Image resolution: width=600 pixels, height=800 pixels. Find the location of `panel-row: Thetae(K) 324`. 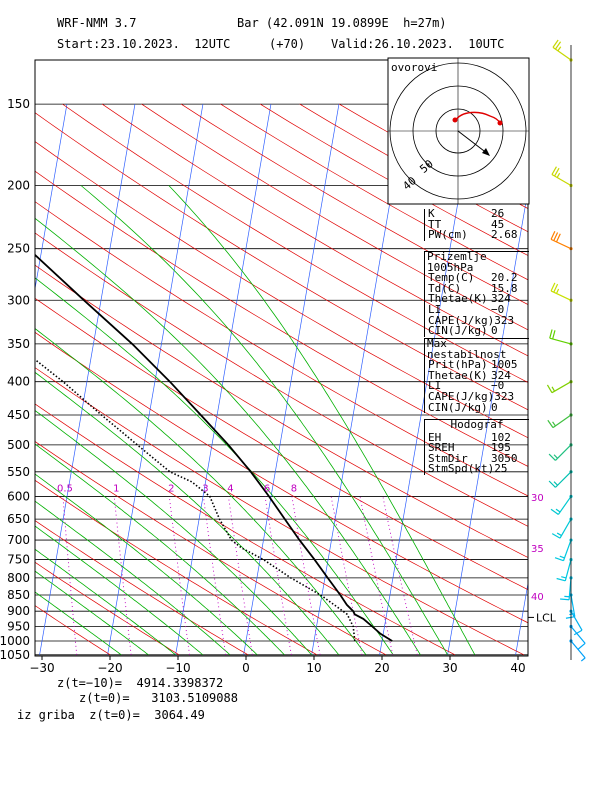

panel-row: Thetae(K) 324 is located at coordinates (477, 299).